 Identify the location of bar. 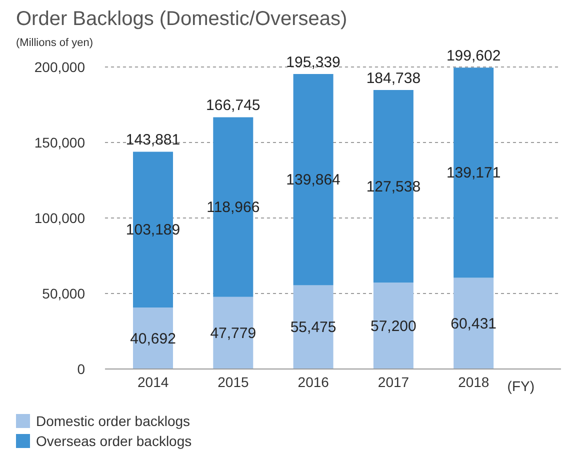
(313, 327).